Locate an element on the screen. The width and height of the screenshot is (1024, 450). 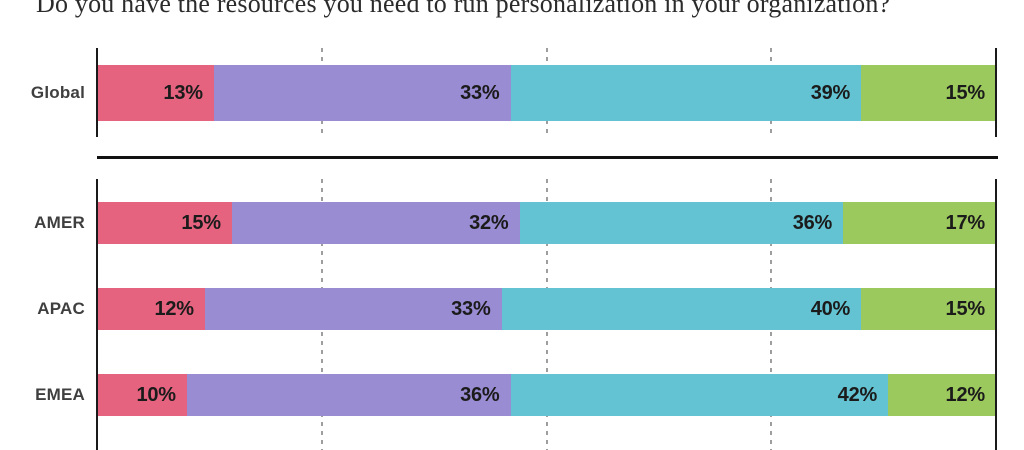
stacked-bar-emea: 10% 36% 42% 12% is located at coordinates (546, 395).